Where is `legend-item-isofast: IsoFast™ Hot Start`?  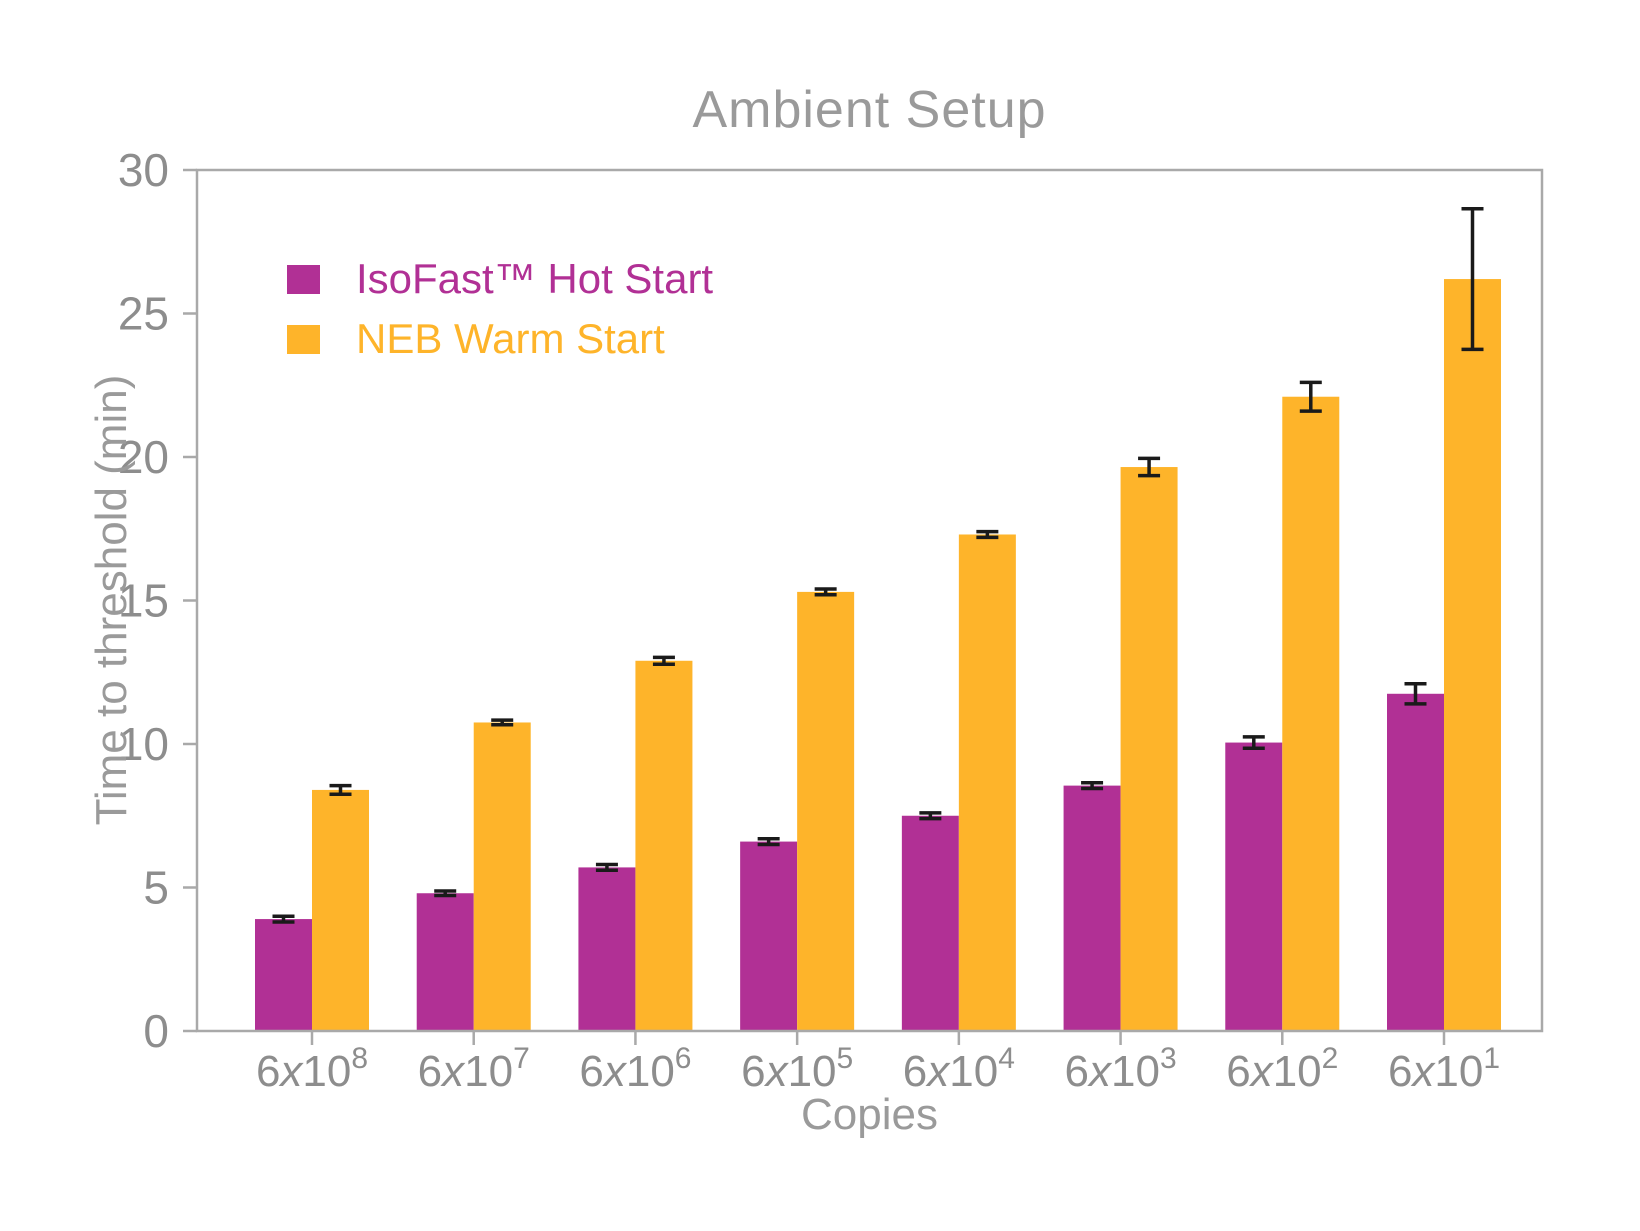
legend-item-isofast: IsoFast™ Hot Start is located at coordinates (500, 278).